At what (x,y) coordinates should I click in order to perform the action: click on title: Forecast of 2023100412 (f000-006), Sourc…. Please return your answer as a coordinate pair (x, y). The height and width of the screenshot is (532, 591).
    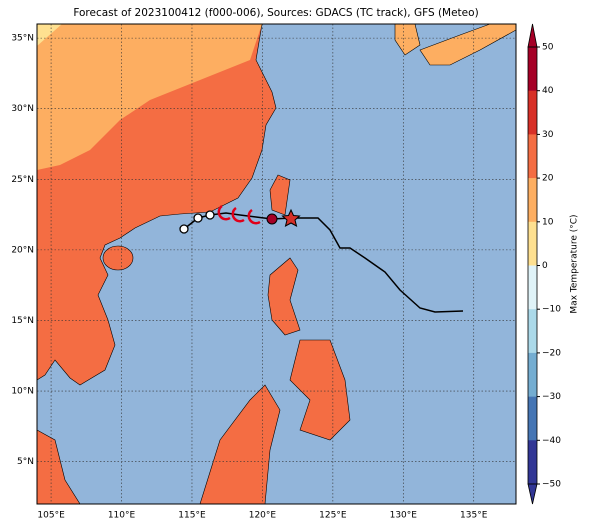
    Looking at the image, I should click on (275, 13).